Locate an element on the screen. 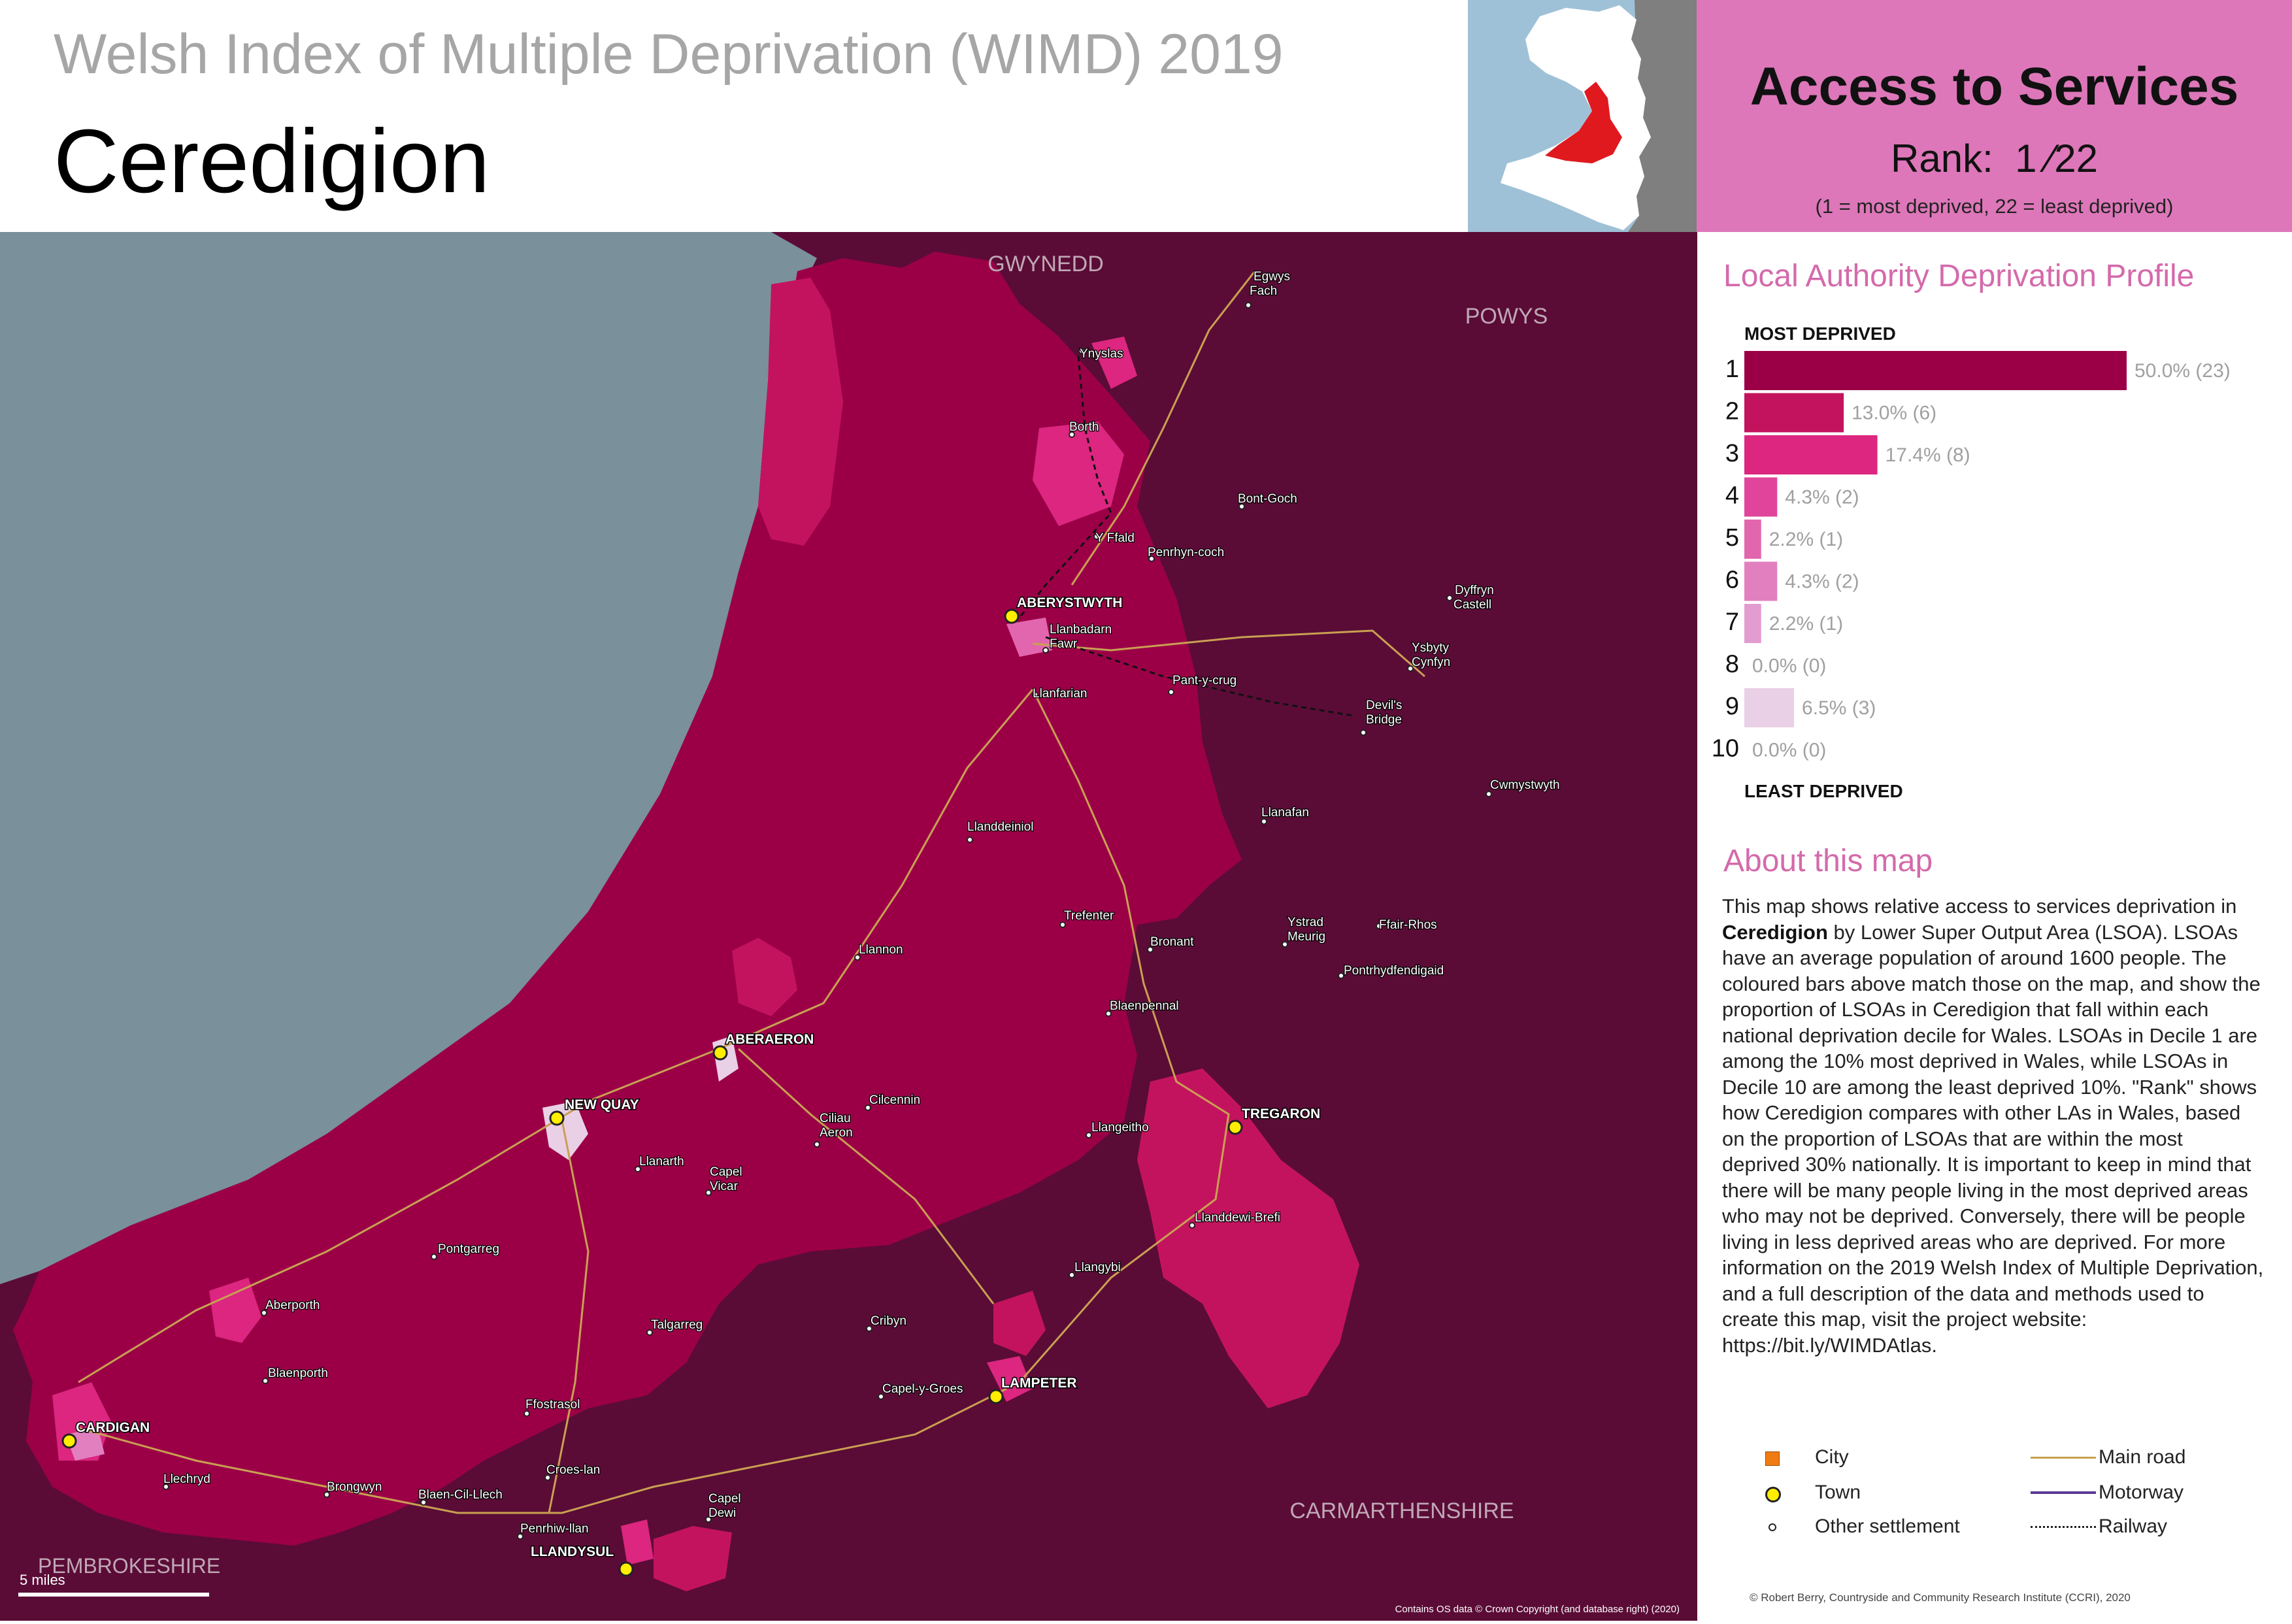  settlement-marker-blaenpennal is located at coordinates (1108, 1013).